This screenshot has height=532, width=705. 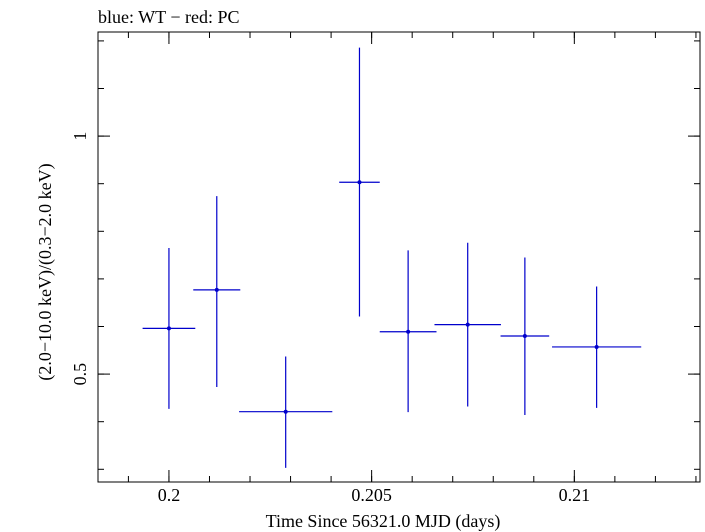 I want to click on x-tick-label: 0.21, so click(x=575, y=495).